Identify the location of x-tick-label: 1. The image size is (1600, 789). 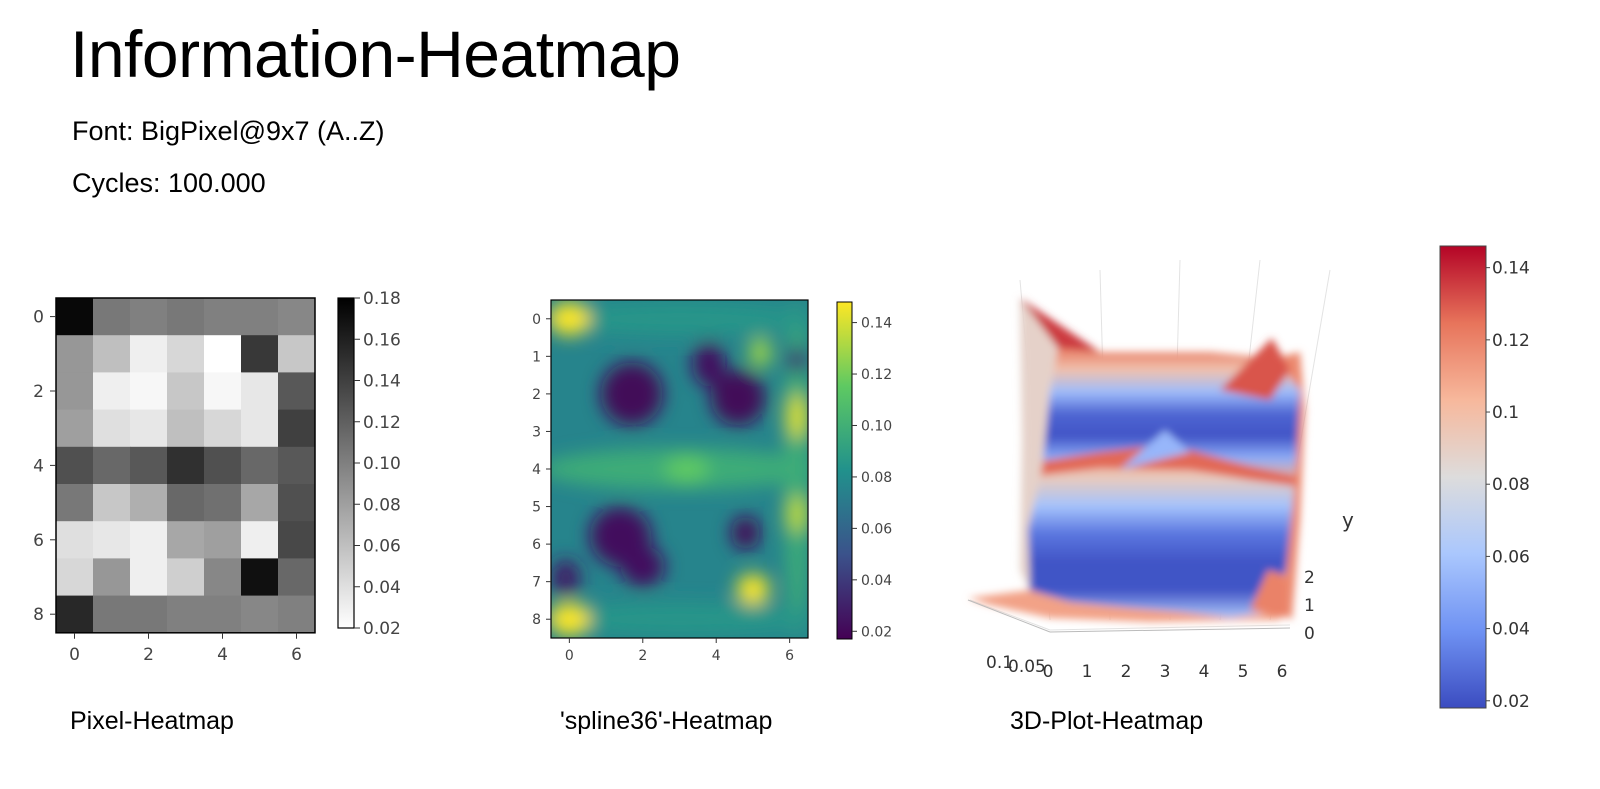
(1087, 672).